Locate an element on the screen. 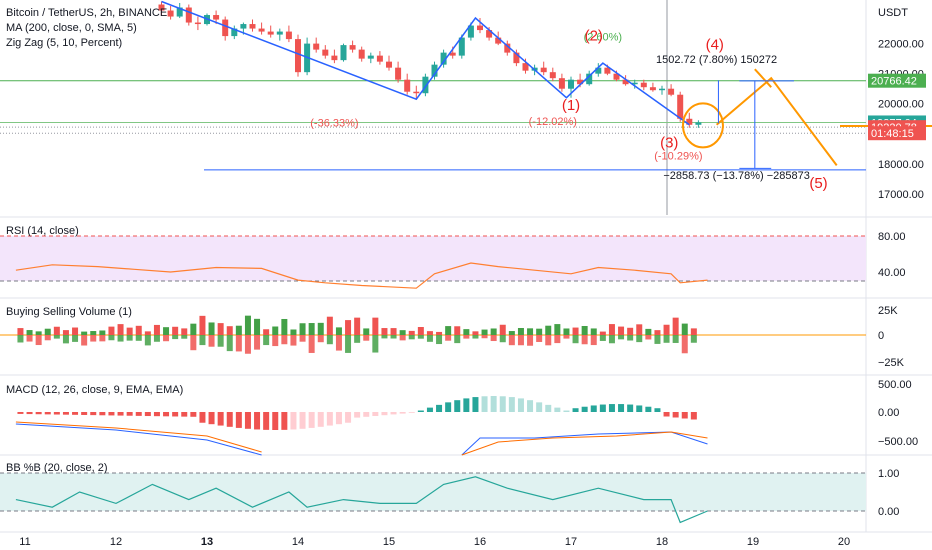 This screenshot has width=932, height=550. rsi-line is located at coordinates (361, 275).